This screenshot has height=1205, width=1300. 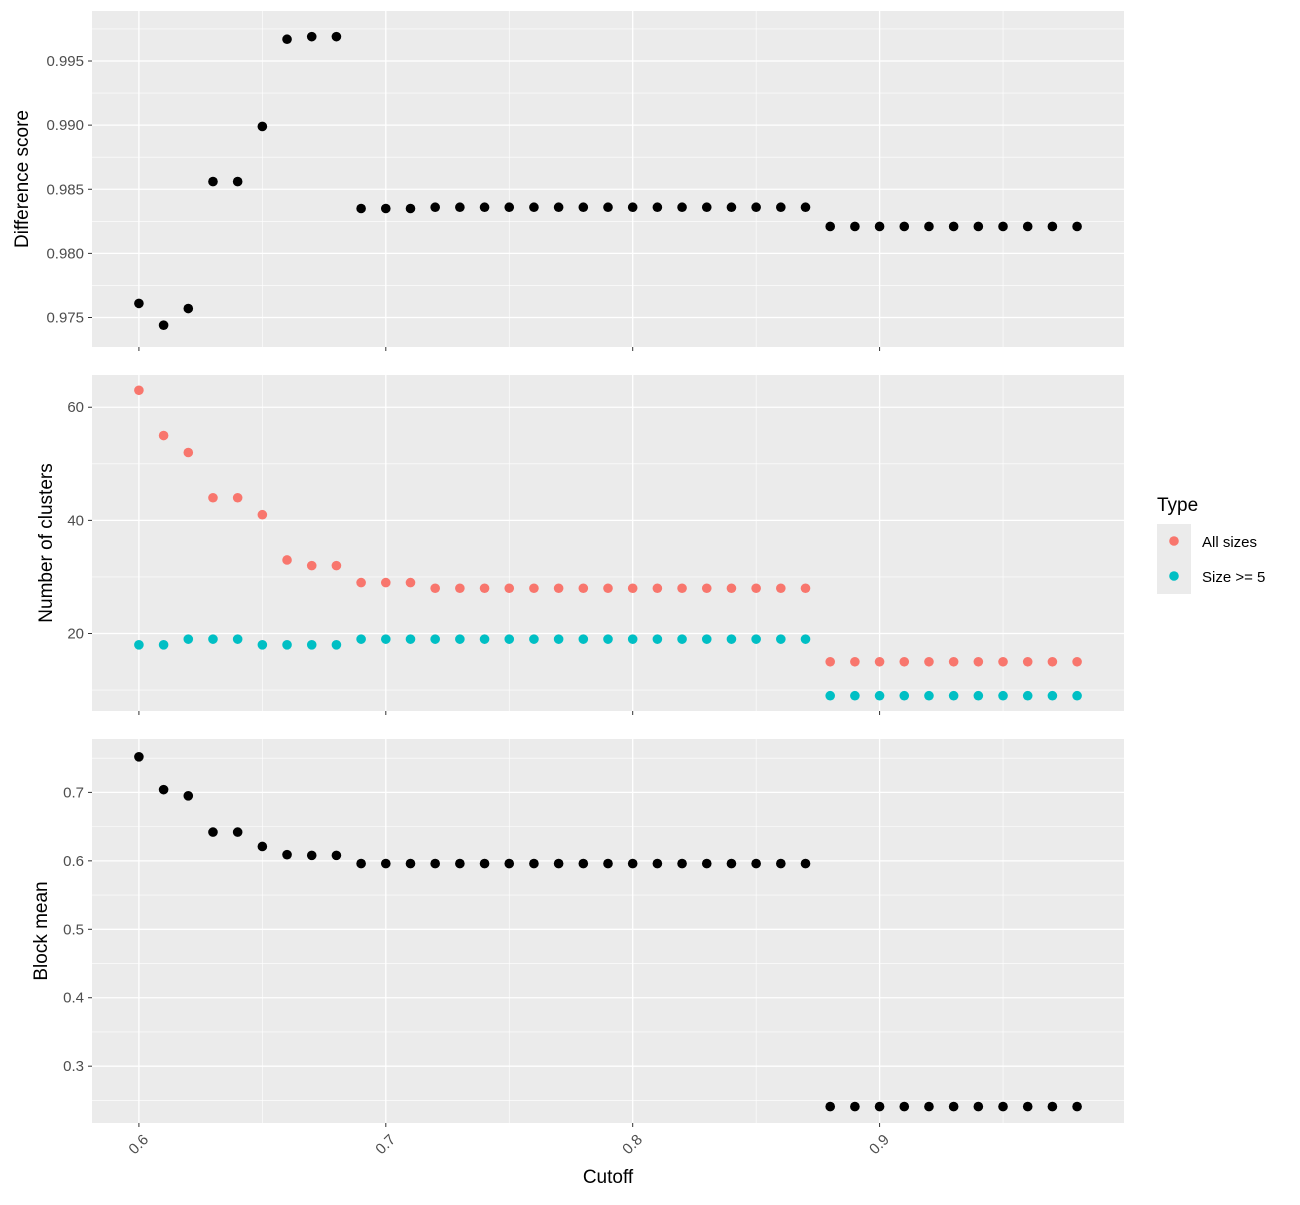 I want to click on y-tick-label: 0.6, so click(x=73, y=861).